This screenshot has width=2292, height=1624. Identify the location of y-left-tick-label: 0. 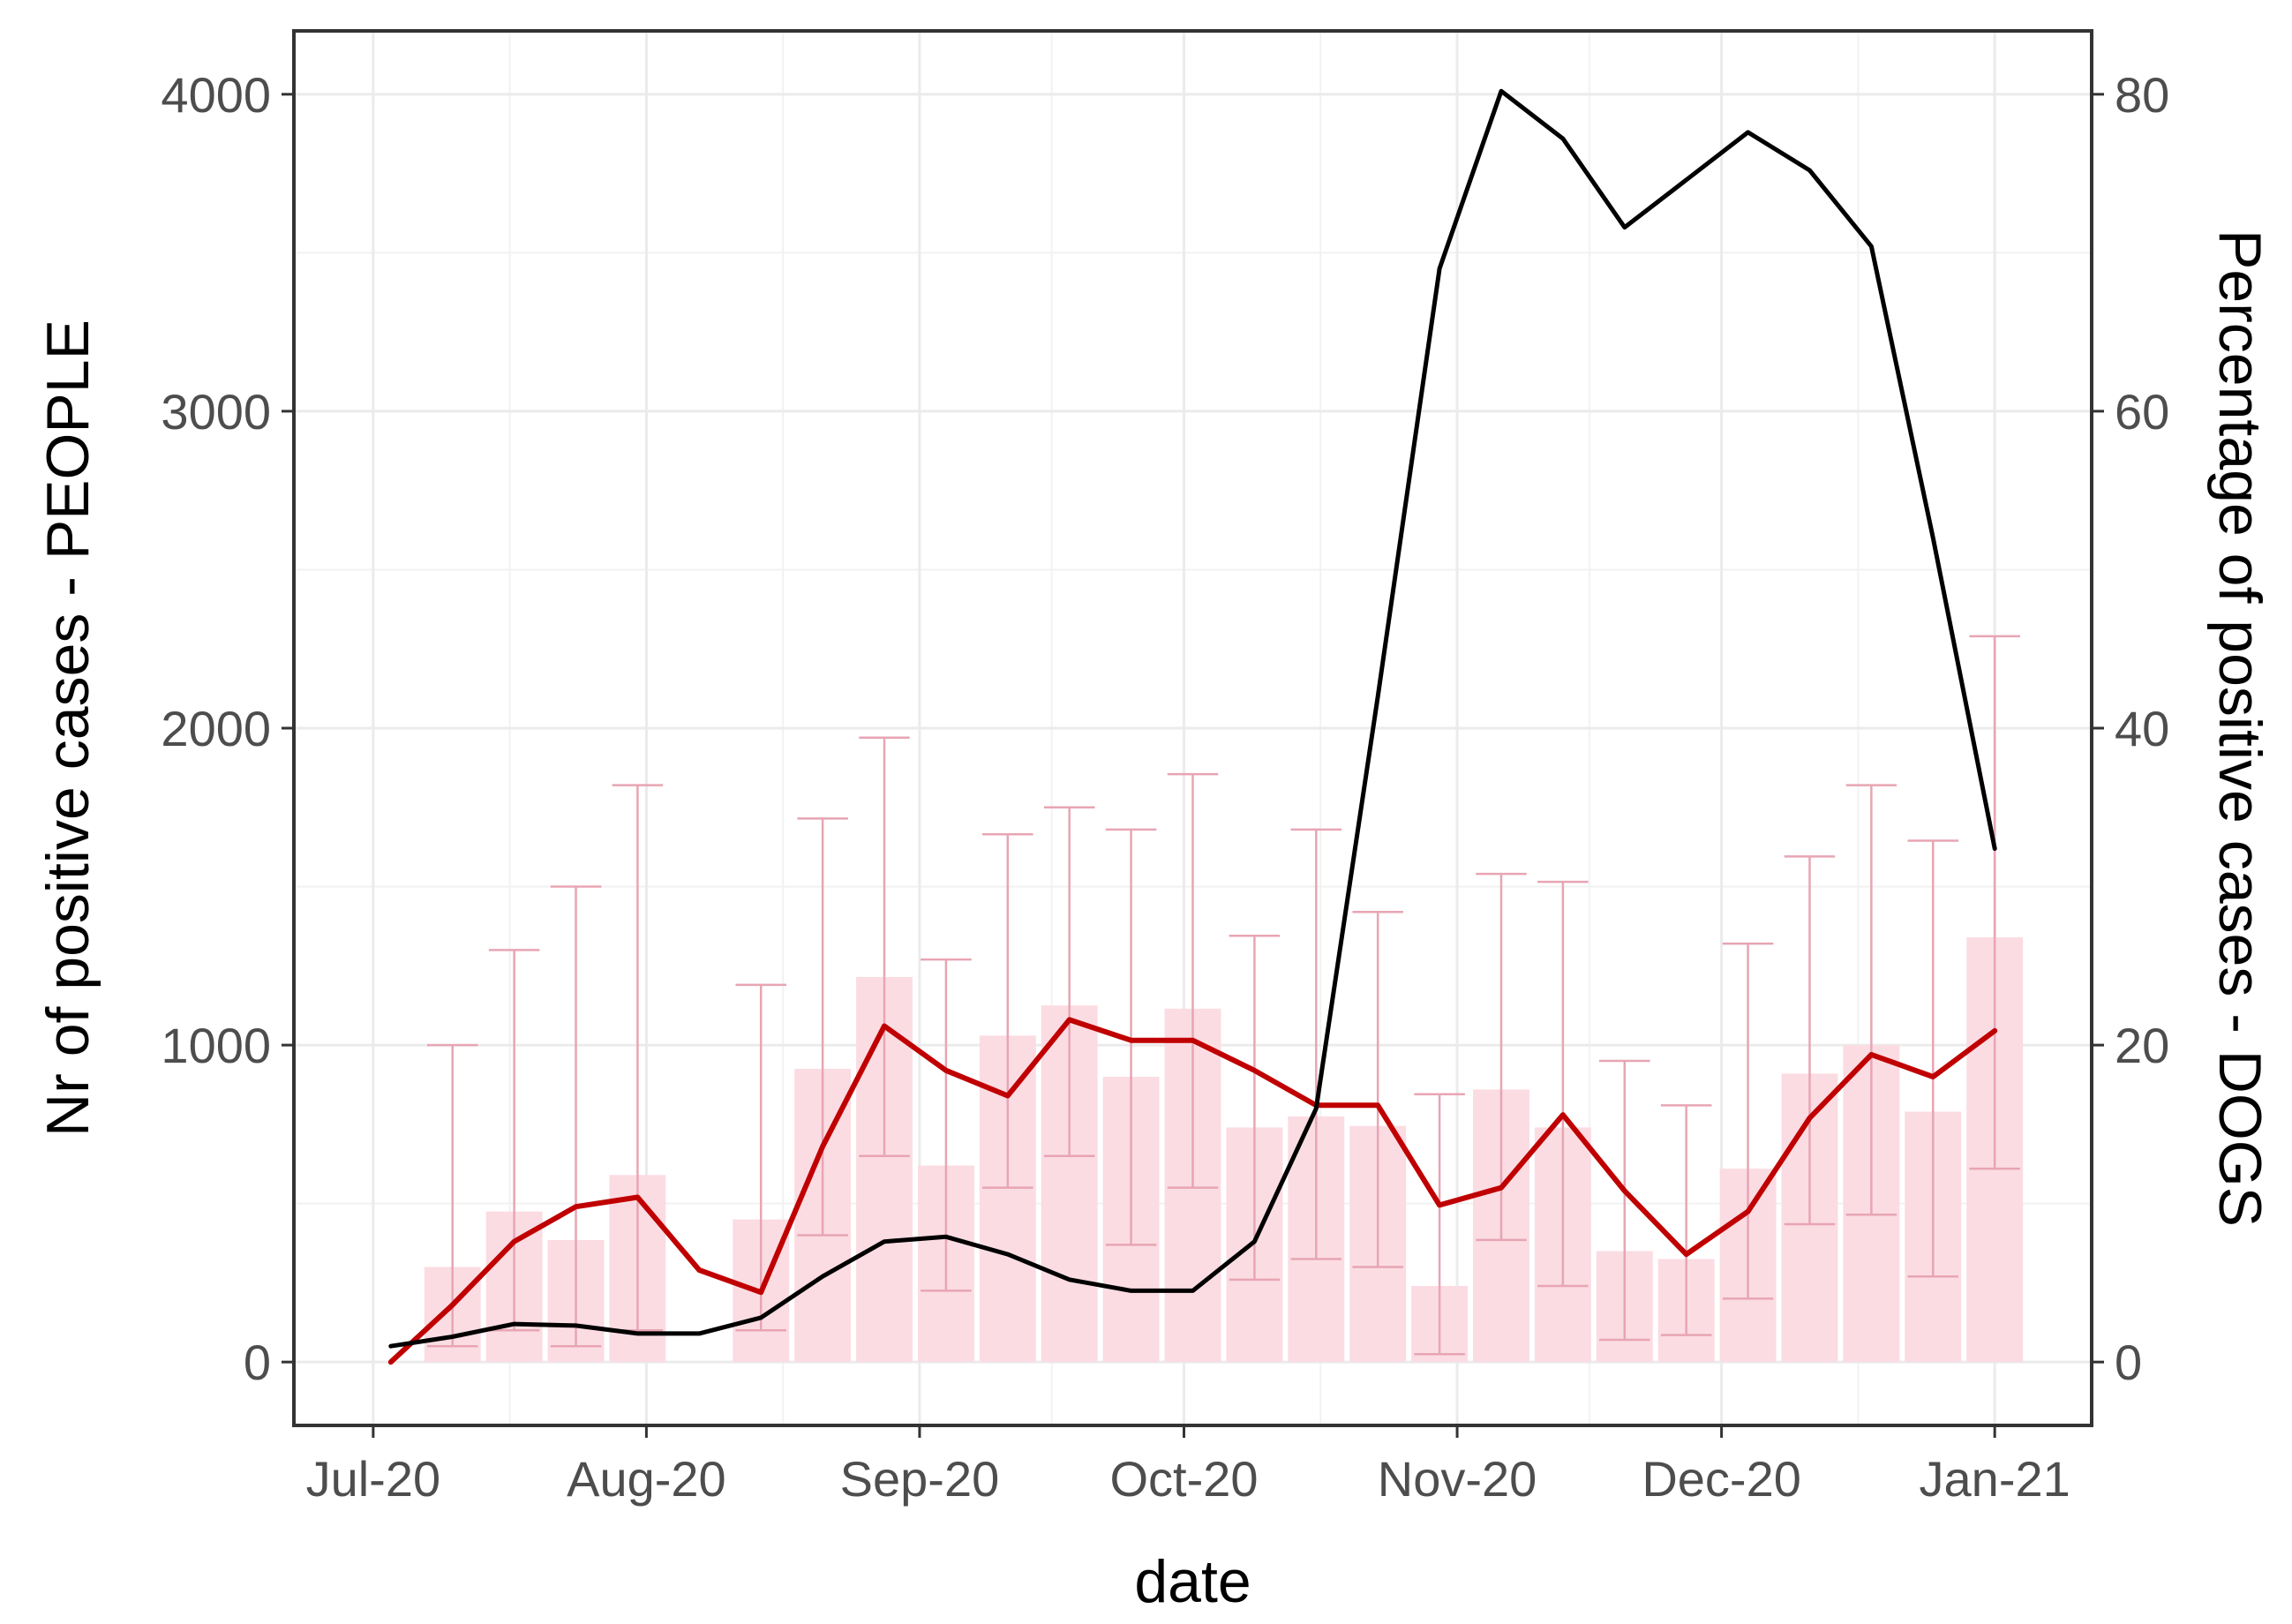
(257, 1362).